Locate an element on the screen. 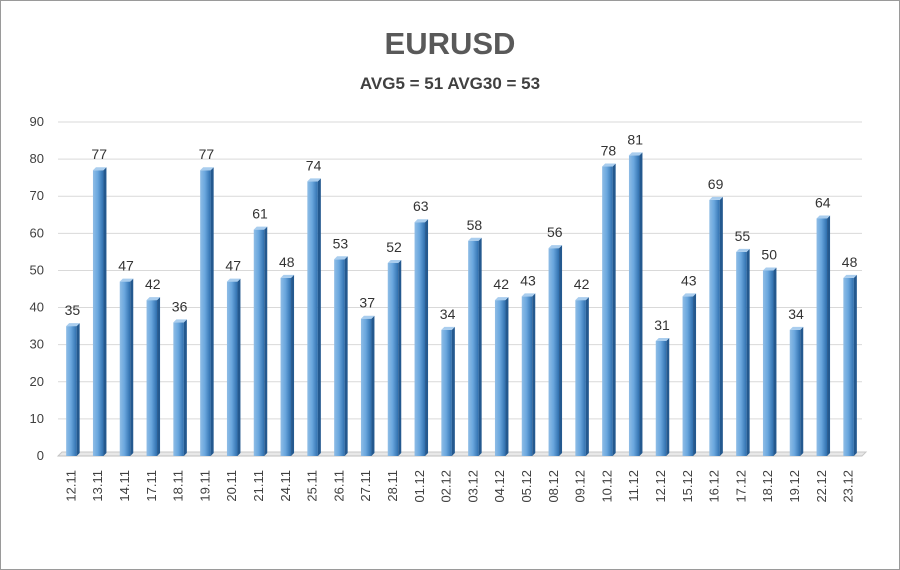 The width and height of the screenshot is (900, 570). data-label: 48 is located at coordinates (850, 262).